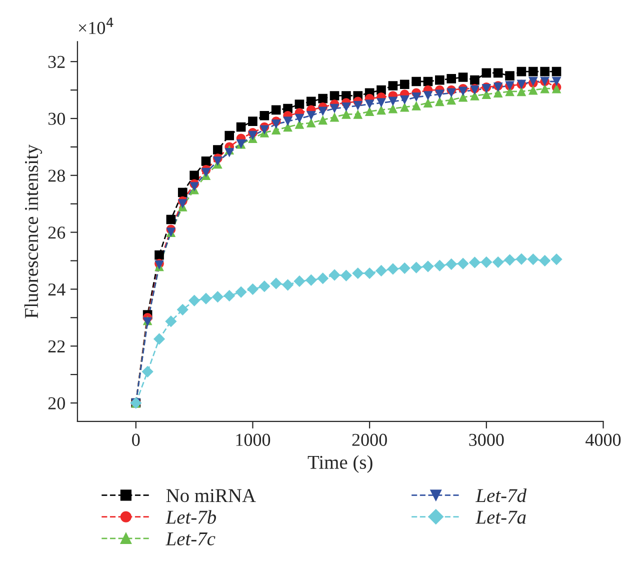 The width and height of the screenshot is (635, 587). I want to click on legend-label: Let-7c, so click(191, 539).